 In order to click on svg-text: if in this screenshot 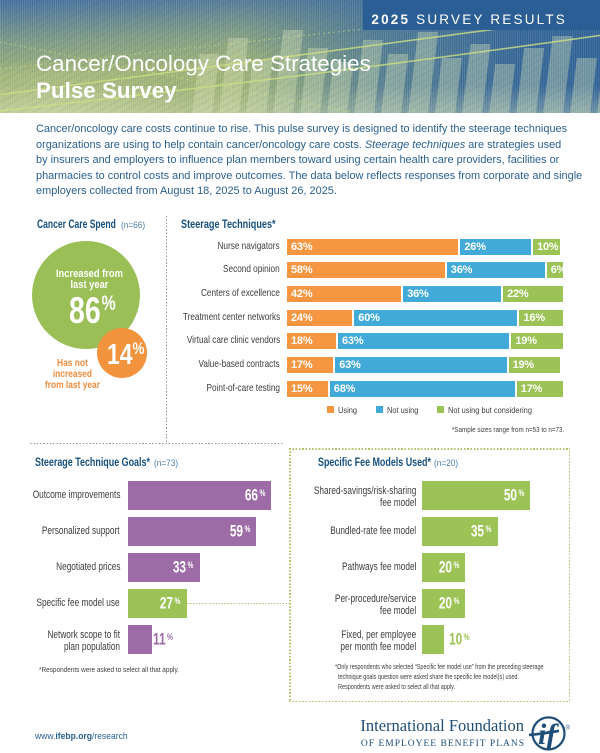, I will do `click(548, 734)`.